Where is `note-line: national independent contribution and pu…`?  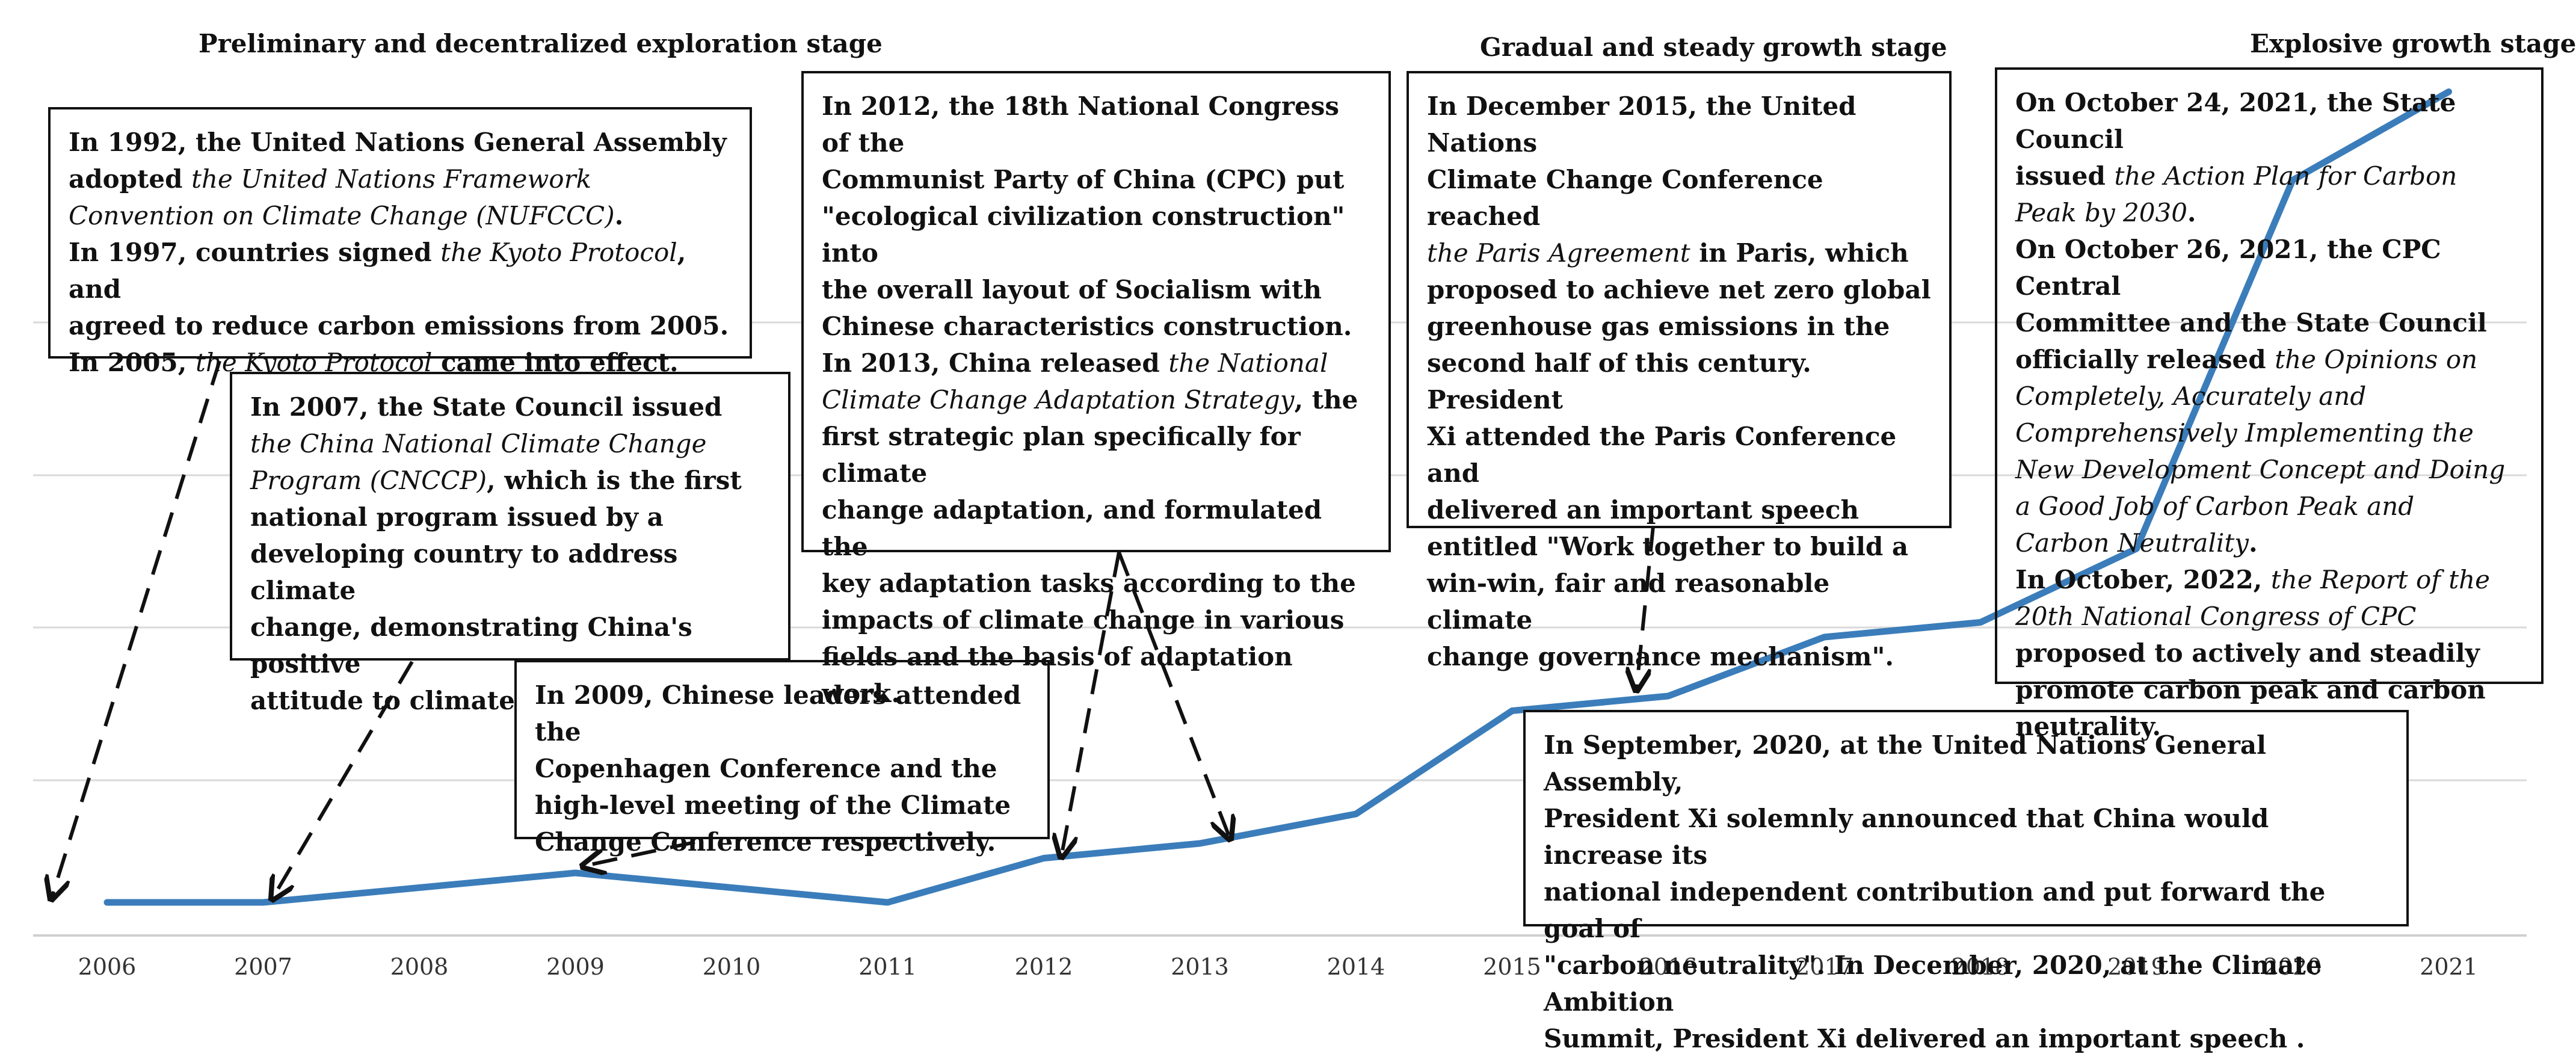 note-line: national independent contribution and pu… is located at coordinates (1935, 910).